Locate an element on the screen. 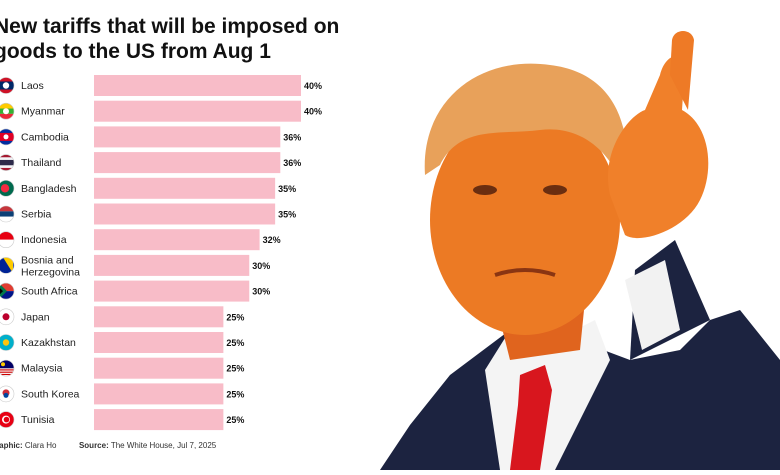 This screenshot has width=780, height=475. category-label: Laos is located at coordinates (32, 86).